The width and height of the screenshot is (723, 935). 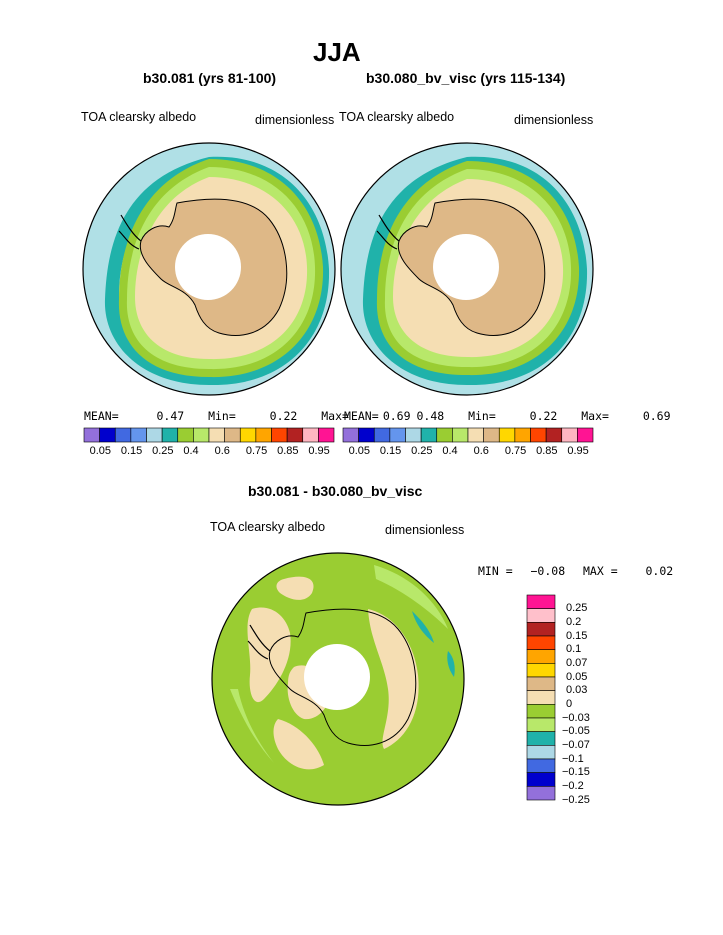 I want to click on diff-teal-patch, so click(x=423, y=627).